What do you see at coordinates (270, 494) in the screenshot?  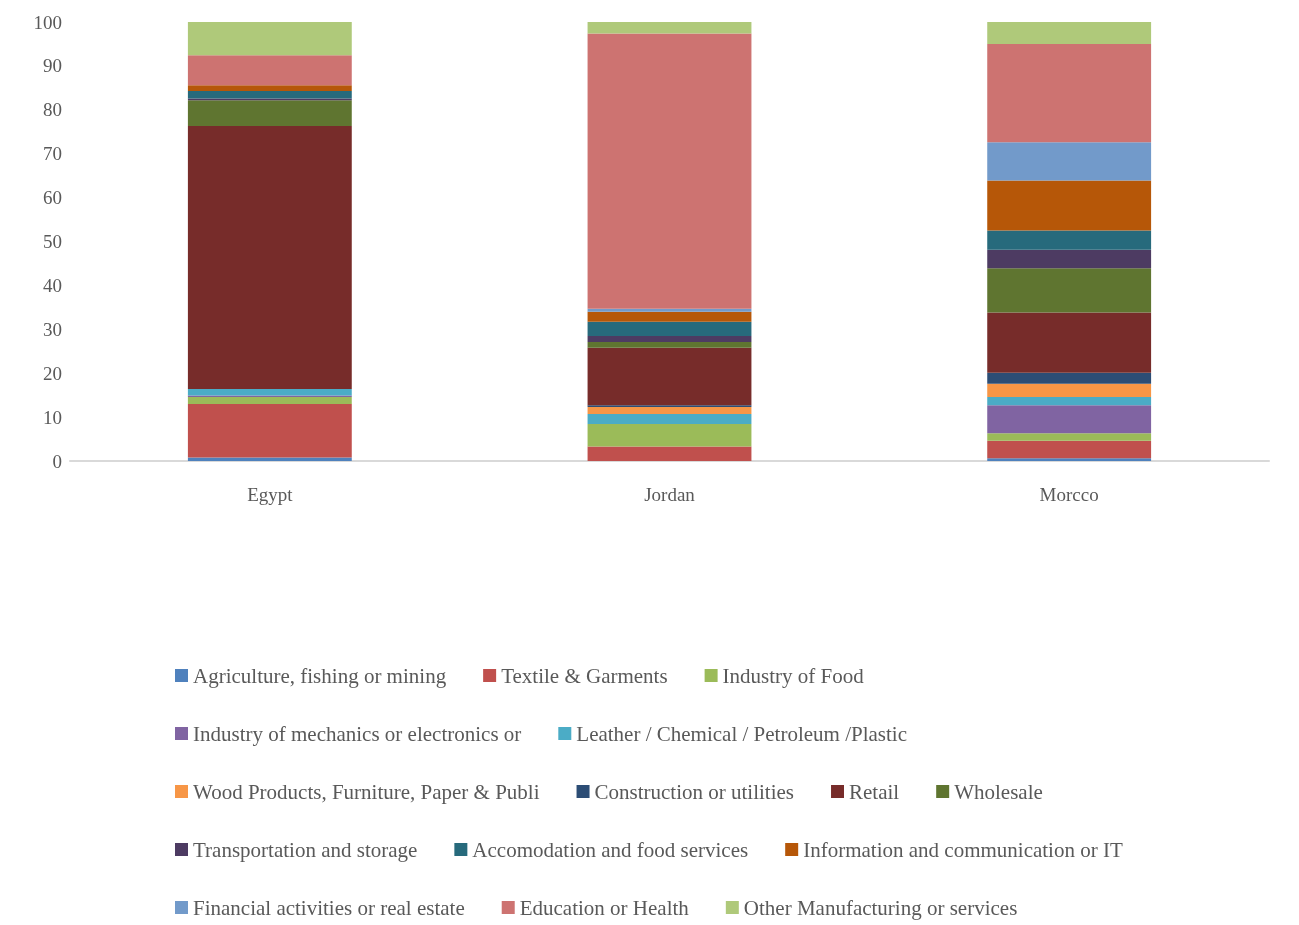 I see `x-tick-label: Egypt` at bounding box center [270, 494].